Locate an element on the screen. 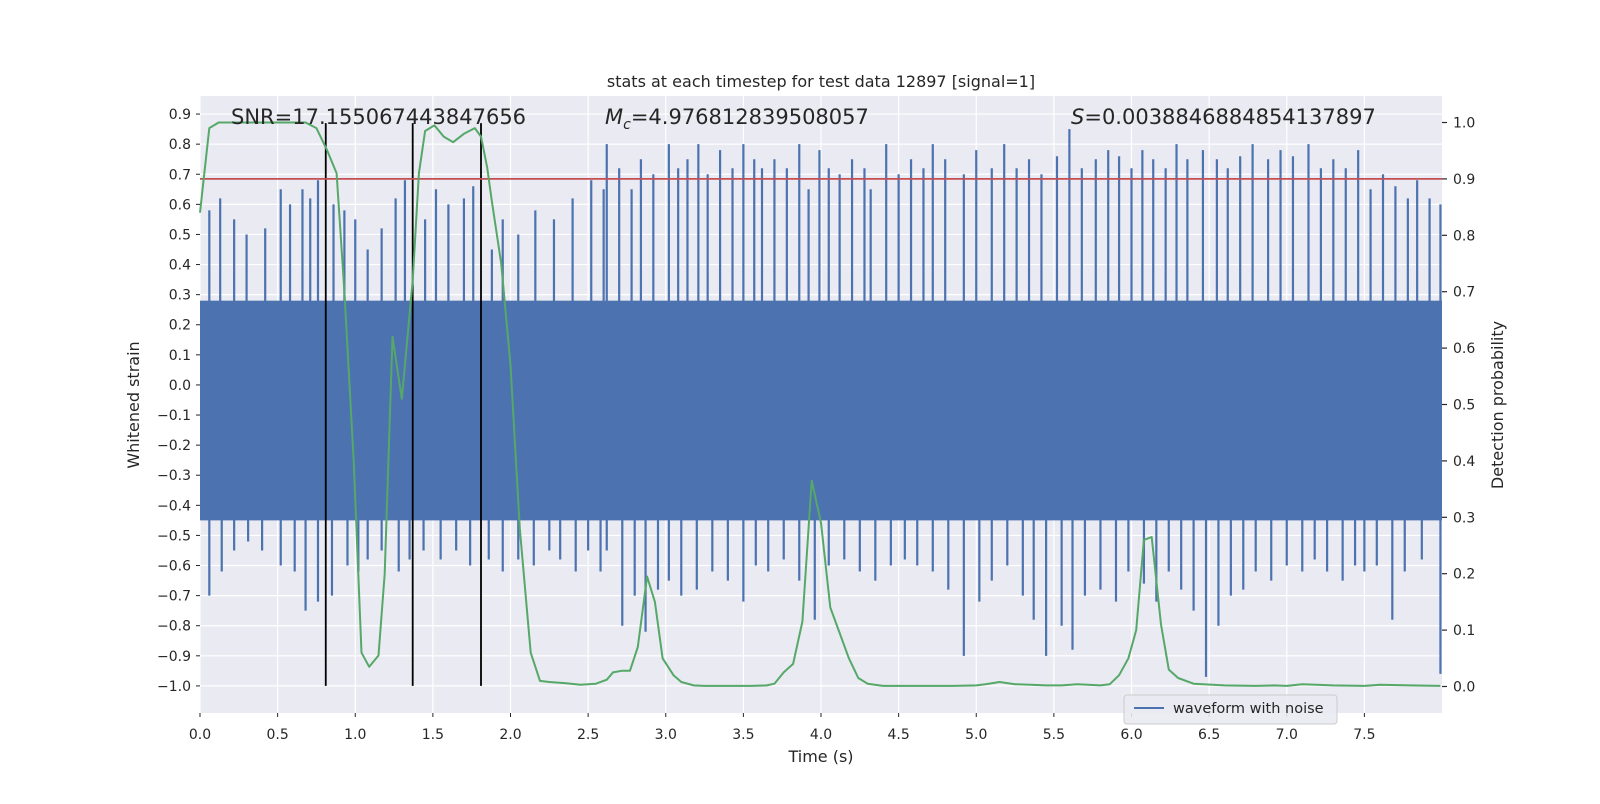 This screenshot has height=804, width=1600. x-tick-label-0: 0.0 is located at coordinates (200, 735).